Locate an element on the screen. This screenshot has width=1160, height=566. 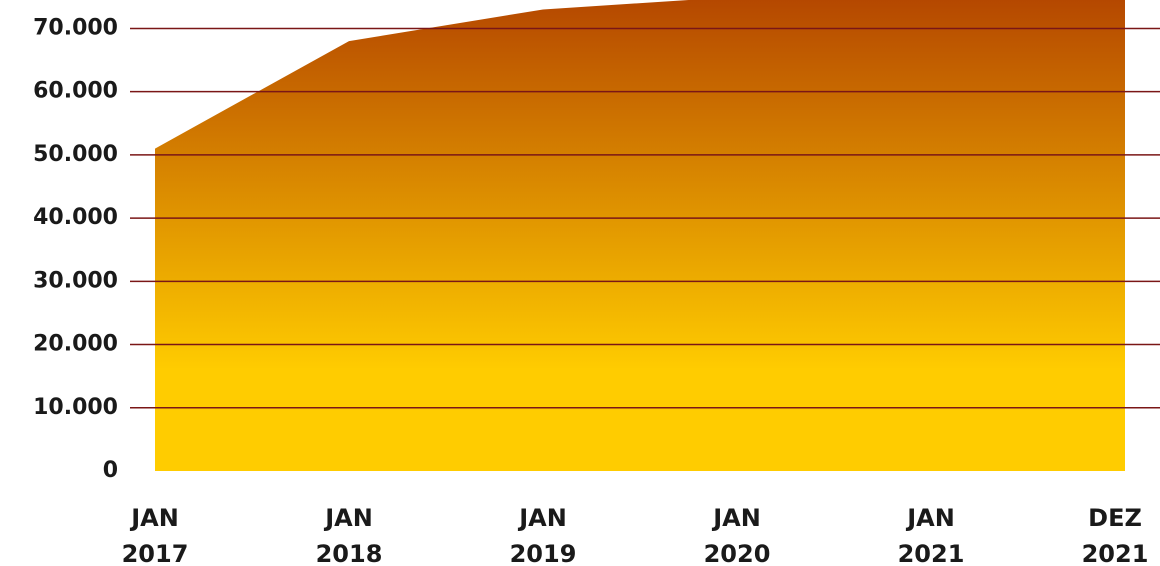
y-tick-label: 0 is located at coordinates (110, 470).